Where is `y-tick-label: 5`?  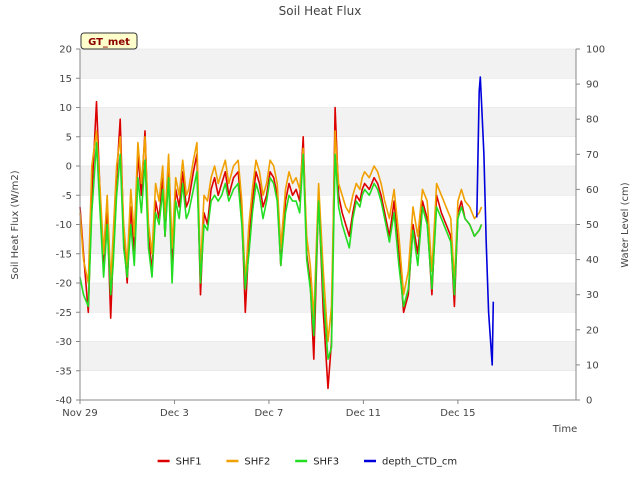 y-tick-label: 5 is located at coordinates (69, 137).